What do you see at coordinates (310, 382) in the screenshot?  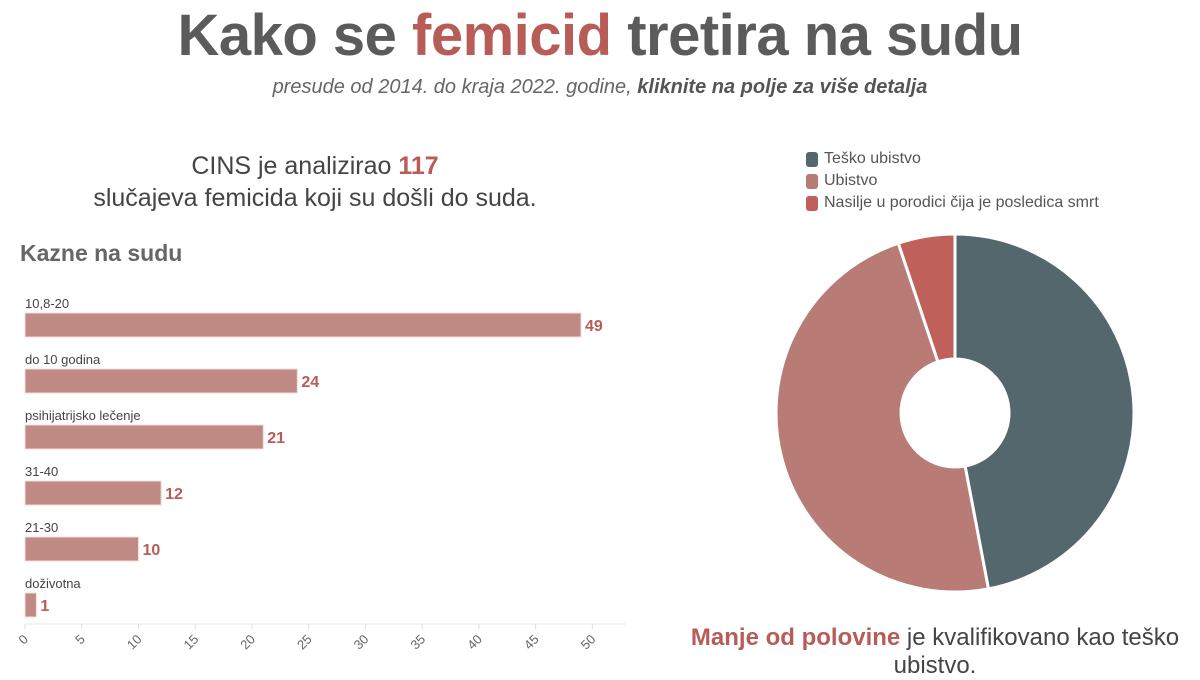 I see `bar-value: 24` at bounding box center [310, 382].